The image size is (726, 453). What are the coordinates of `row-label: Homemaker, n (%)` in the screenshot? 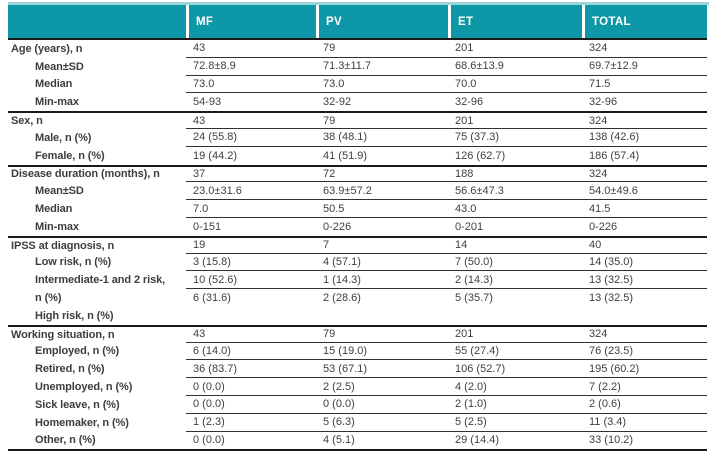 It's located at (82, 422).